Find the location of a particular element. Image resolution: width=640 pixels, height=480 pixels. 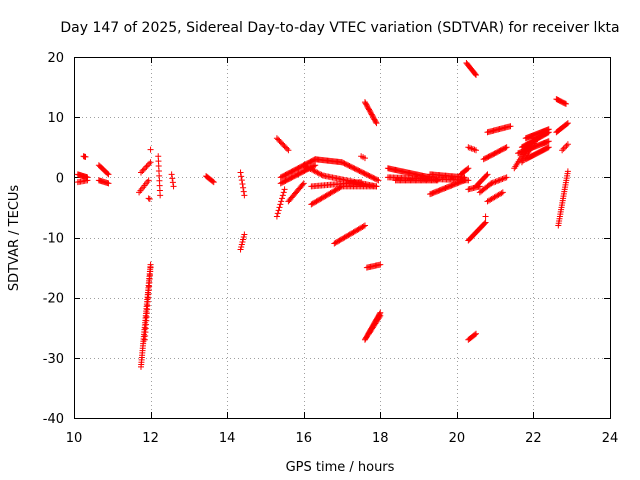

y-tick-label: -20 is located at coordinates (53, 299).